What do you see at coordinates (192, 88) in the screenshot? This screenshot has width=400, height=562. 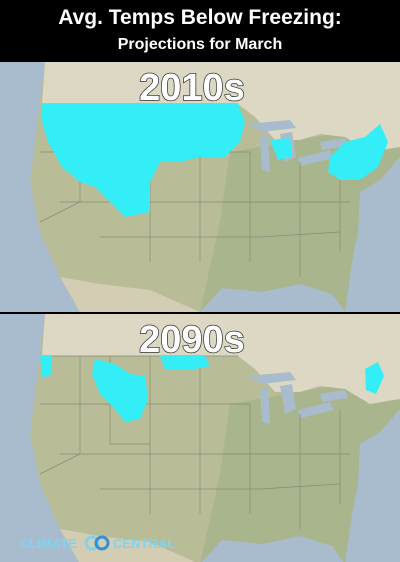 I see `decade-label: 2010s` at bounding box center [192, 88].